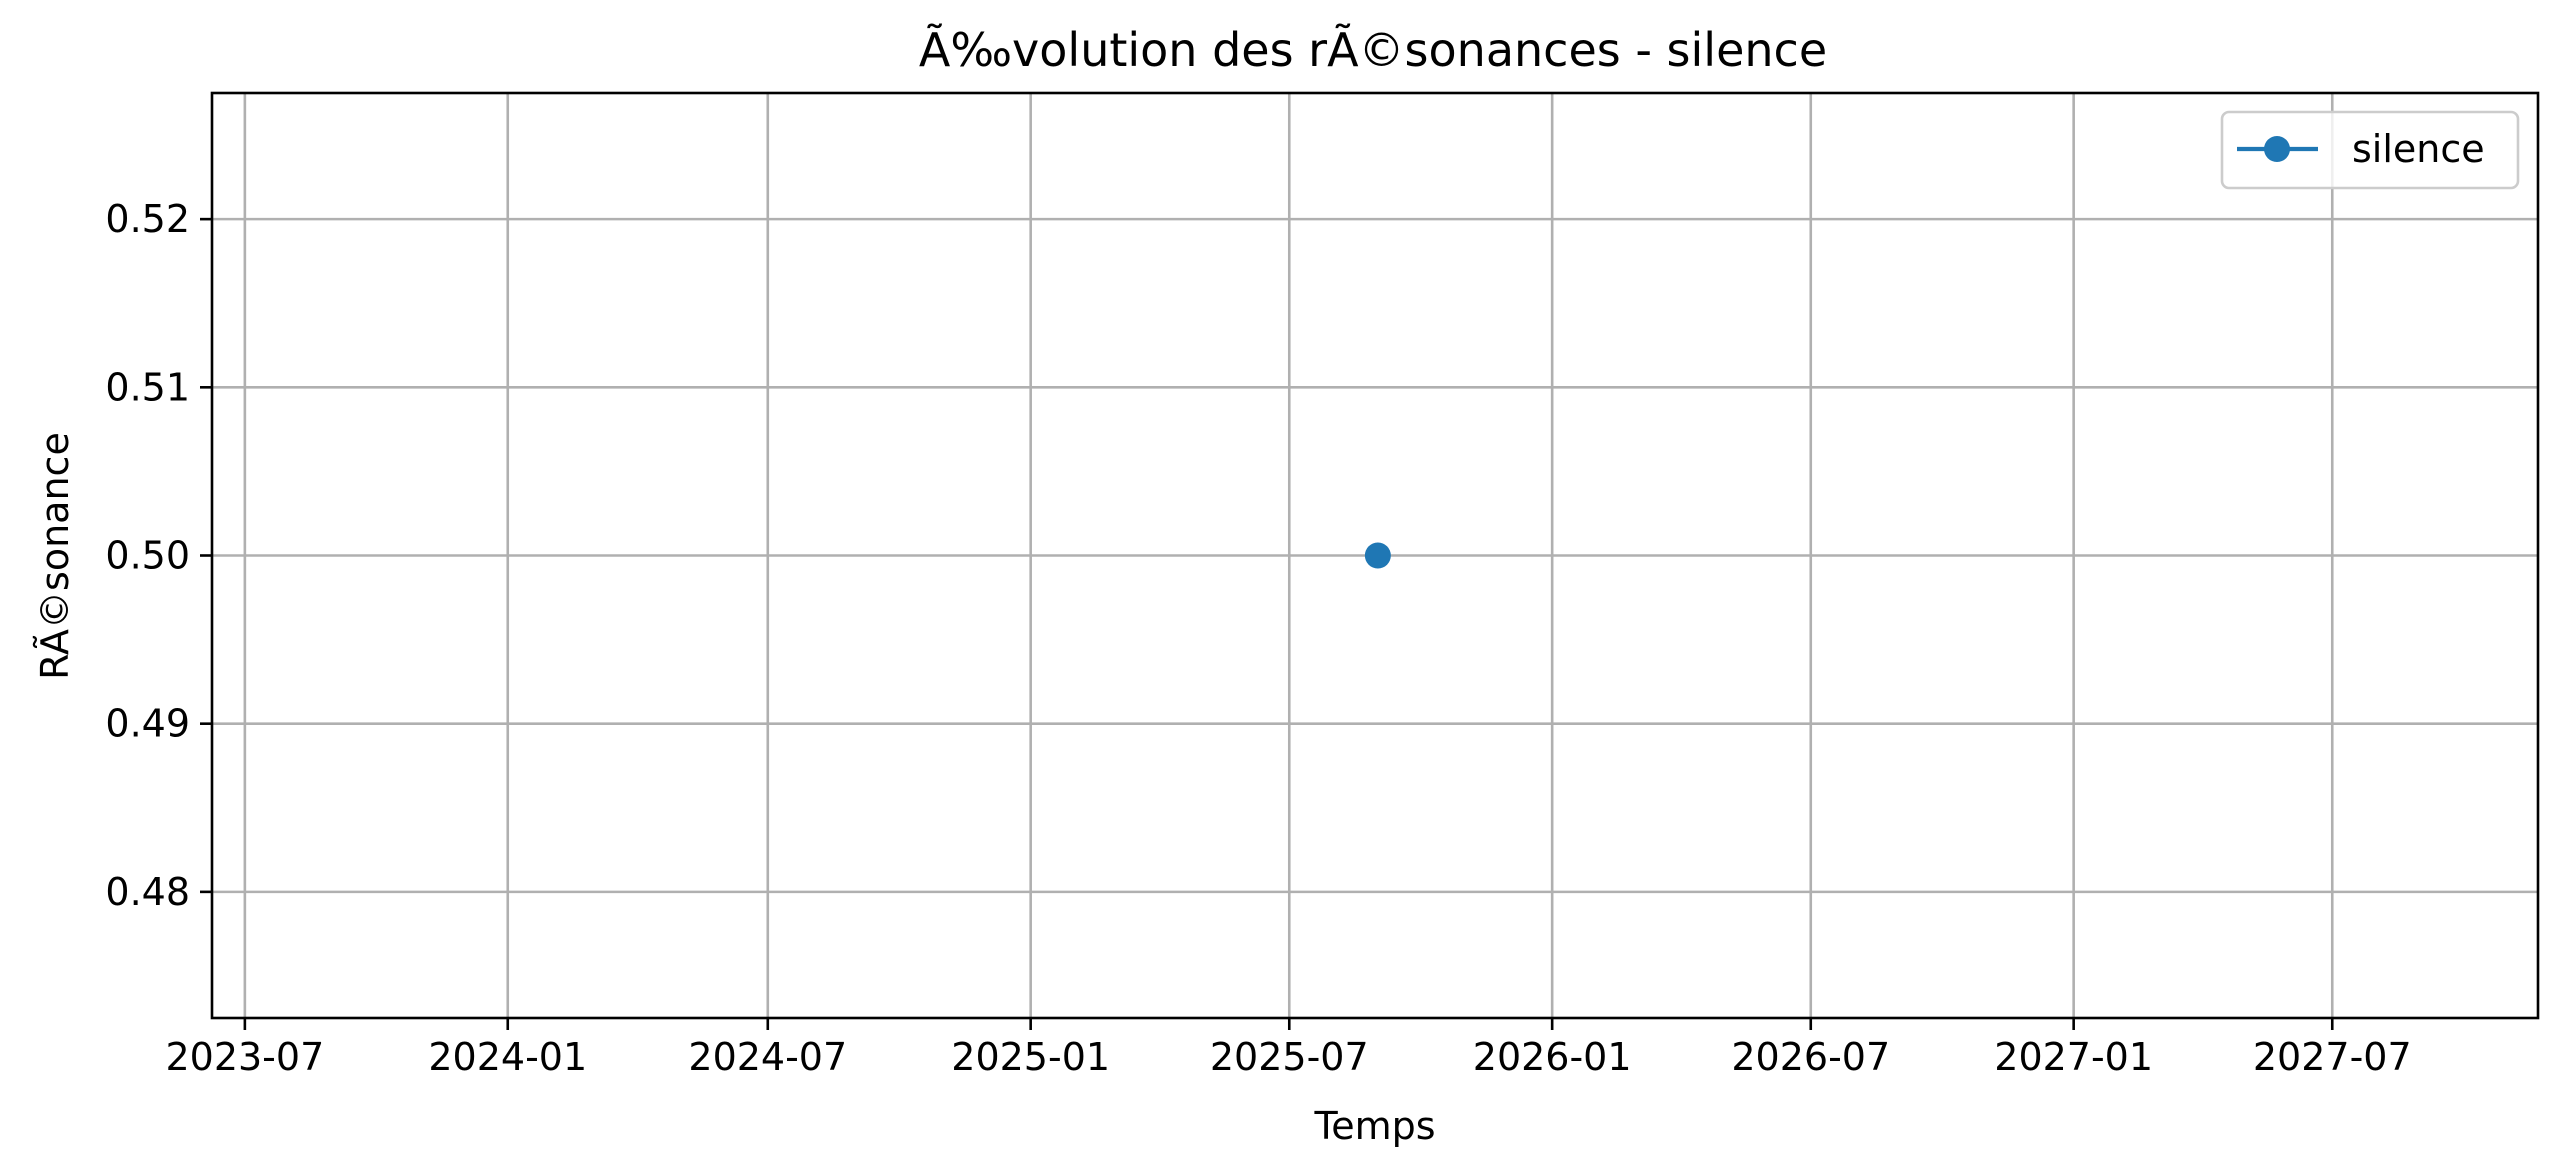 Image resolution: width=2565 pixels, height=1176 pixels. What do you see at coordinates (1810, 1057) in the screenshot?
I see `x-tick-label: 2026-07` at bounding box center [1810, 1057].